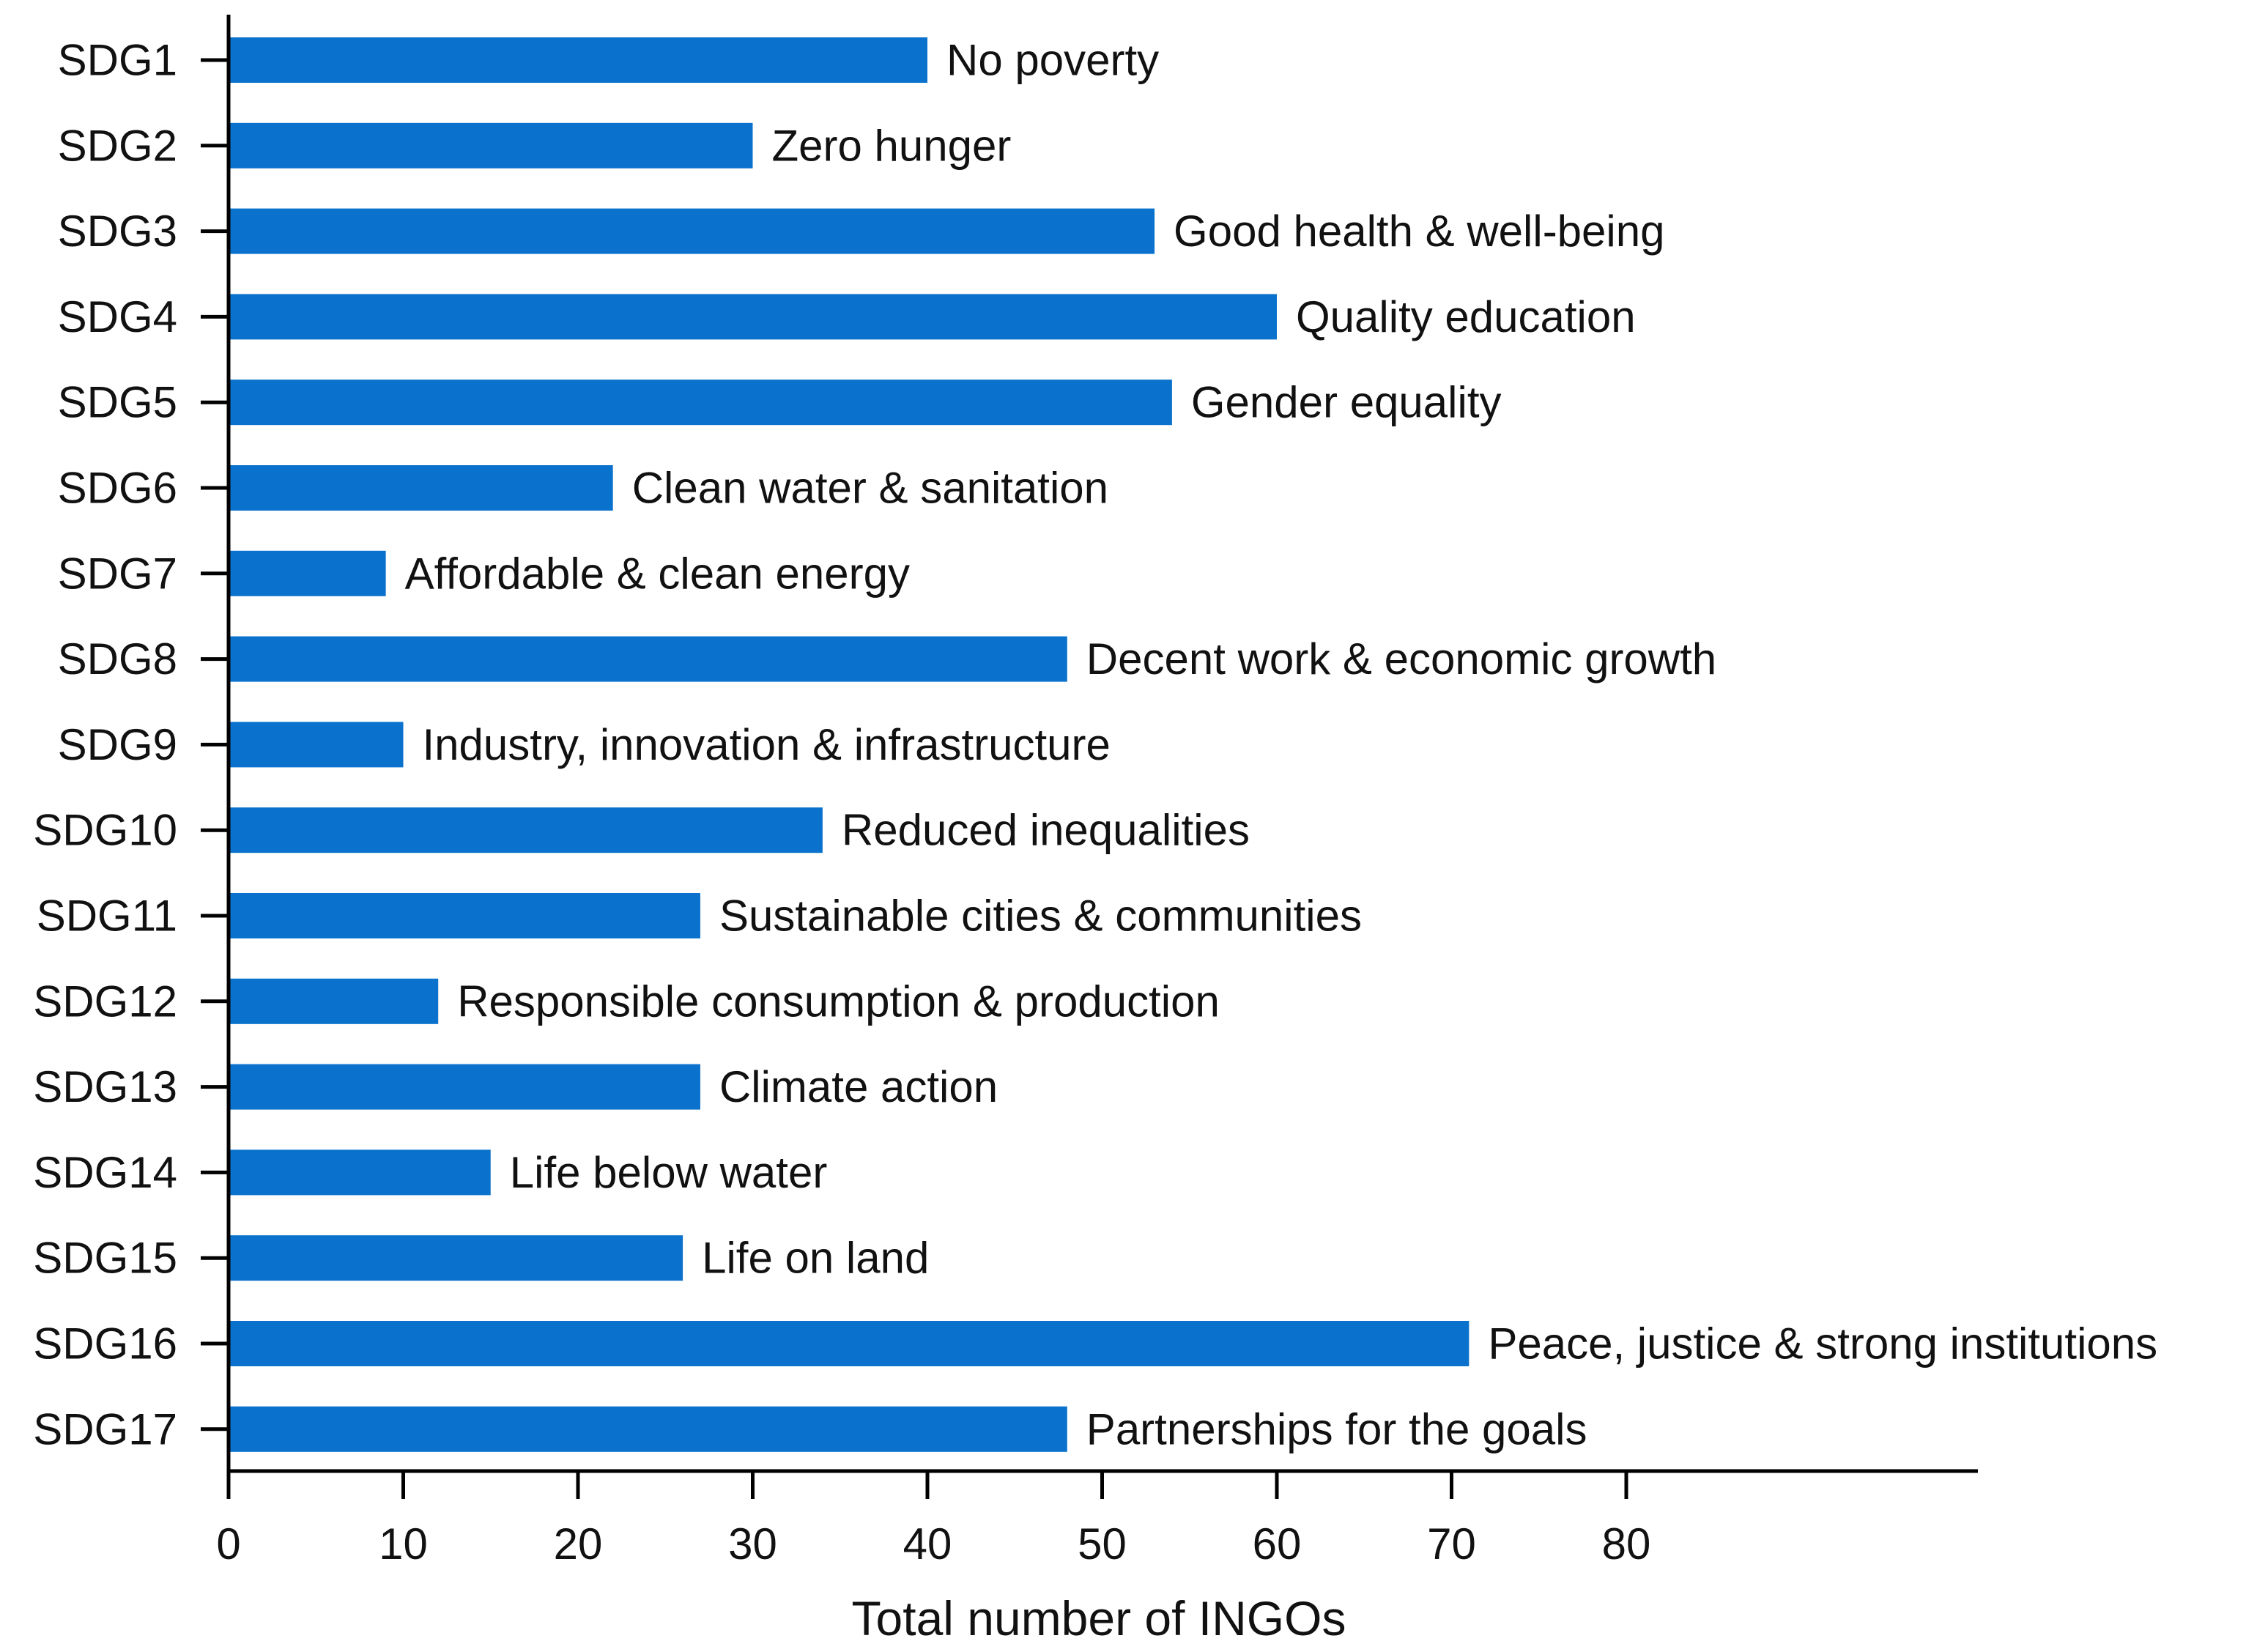 This screenshot has height=1652, width=2257. What do you see at coordinates (105, 1258) in the screenshot?
I see `y-tick-label-sdg15: SDG15` at bounding box center [105, 1258].